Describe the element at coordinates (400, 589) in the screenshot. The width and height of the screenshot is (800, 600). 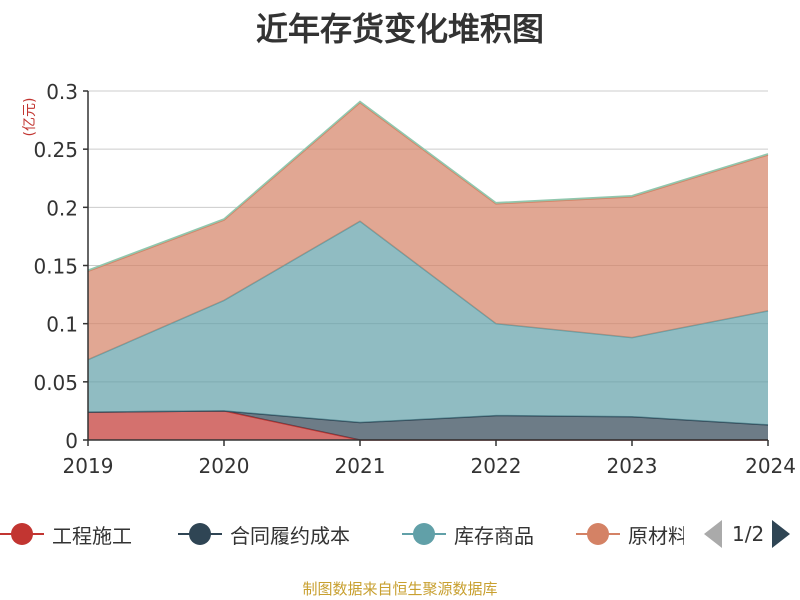
I see `source-note: 制图数据来自恒生聚源数据库` at that location.